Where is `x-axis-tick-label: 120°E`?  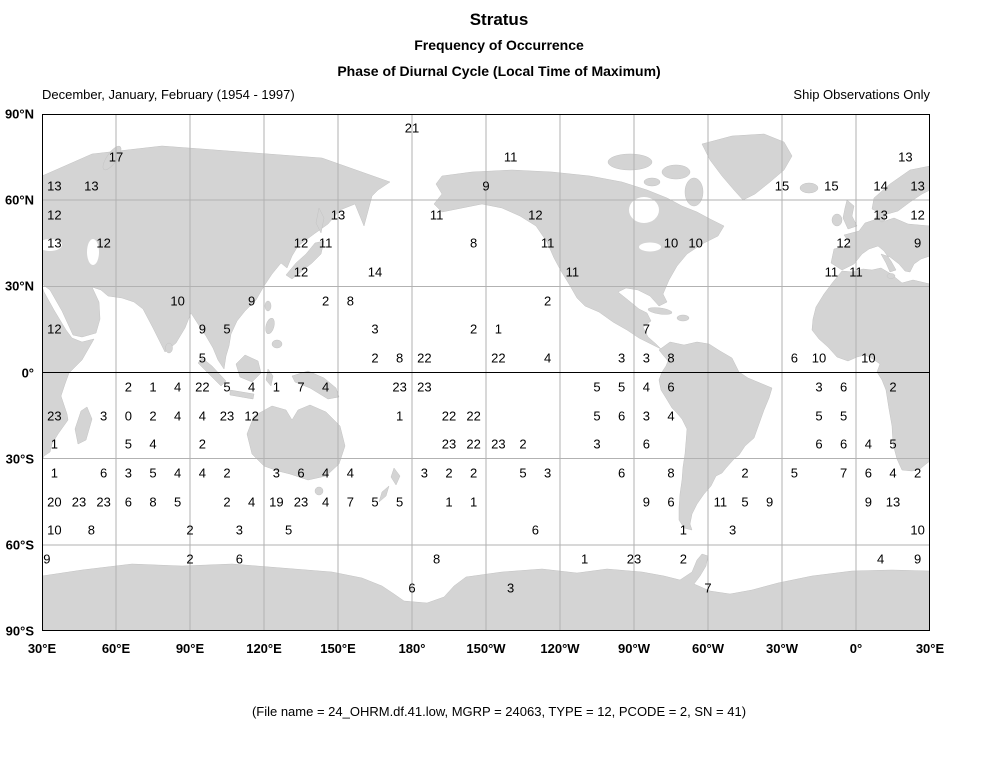
x-axis-tick-label: 120°E is located at coordinates (264, 648).